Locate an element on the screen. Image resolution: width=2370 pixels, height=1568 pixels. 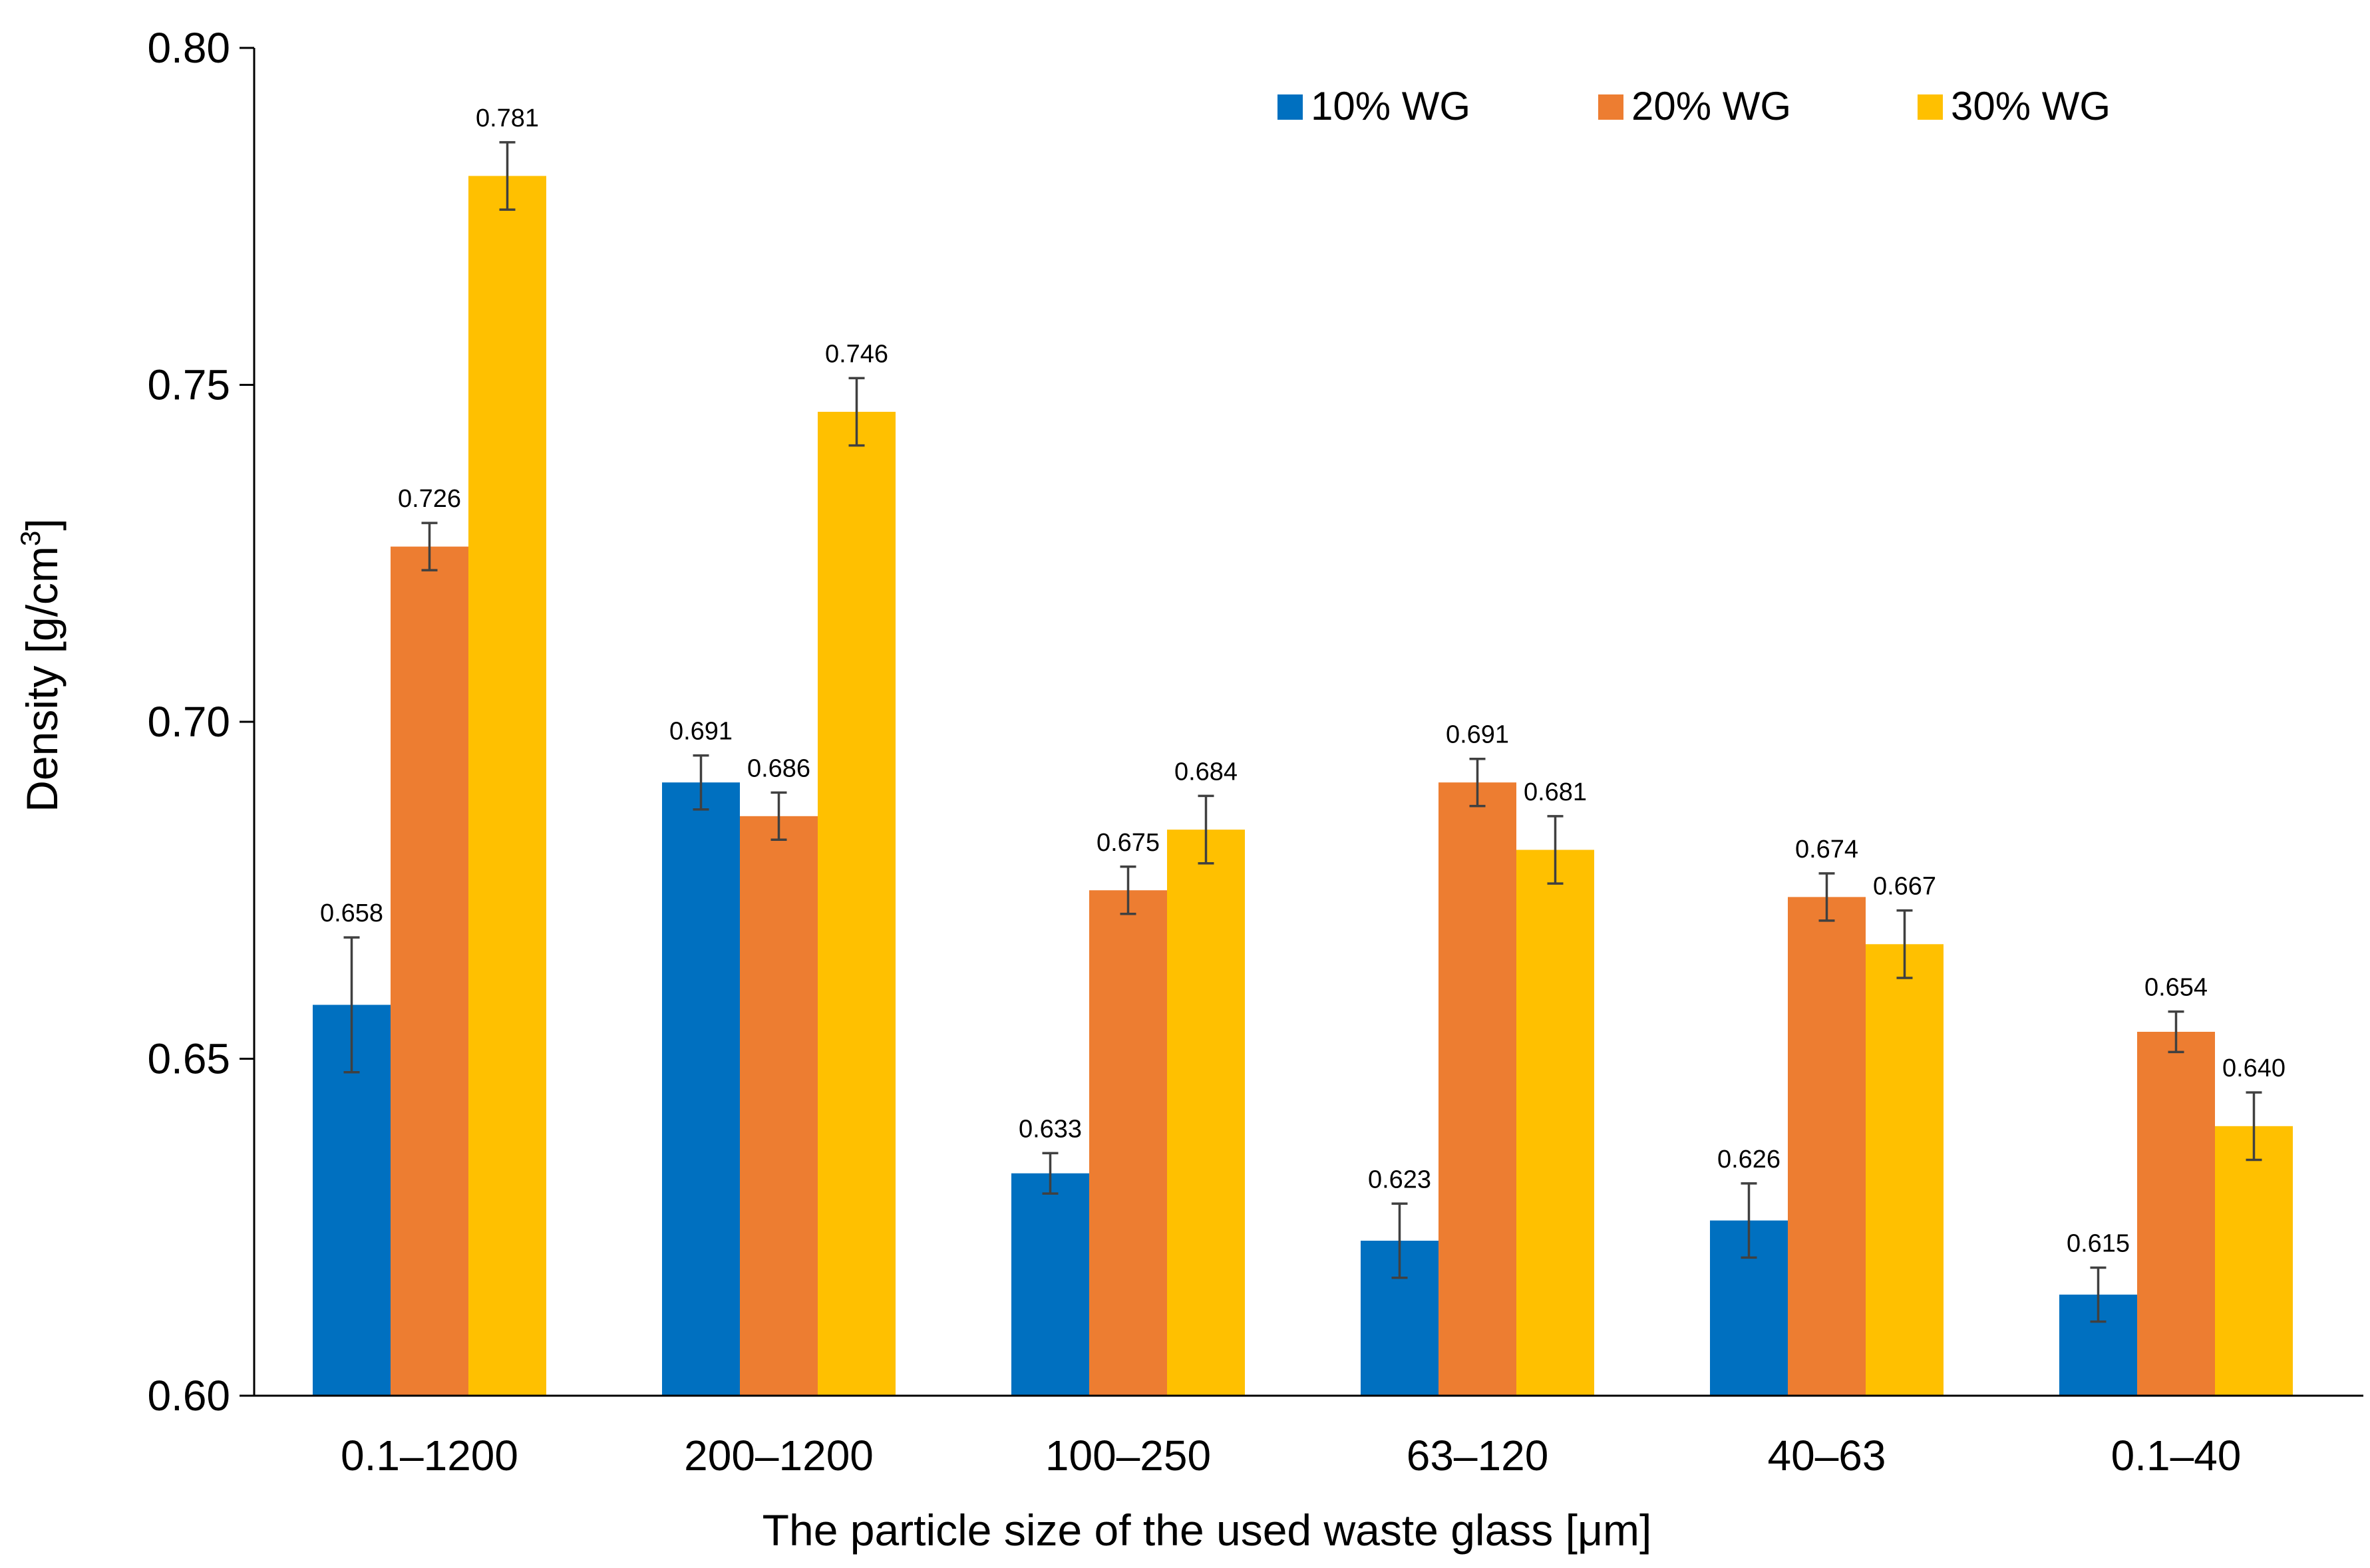
data-label-1-1: 0.658 is located at coordinates (351, 913).